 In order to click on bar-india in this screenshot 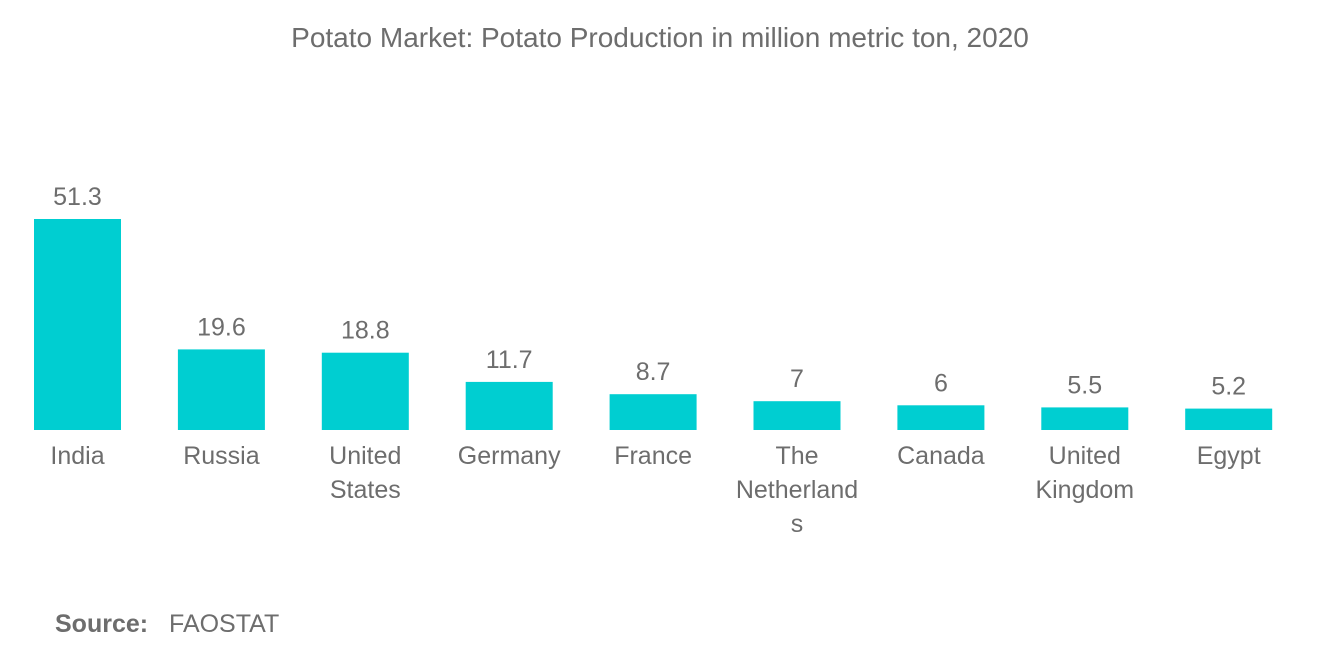, I will do `click(77, 324)`.